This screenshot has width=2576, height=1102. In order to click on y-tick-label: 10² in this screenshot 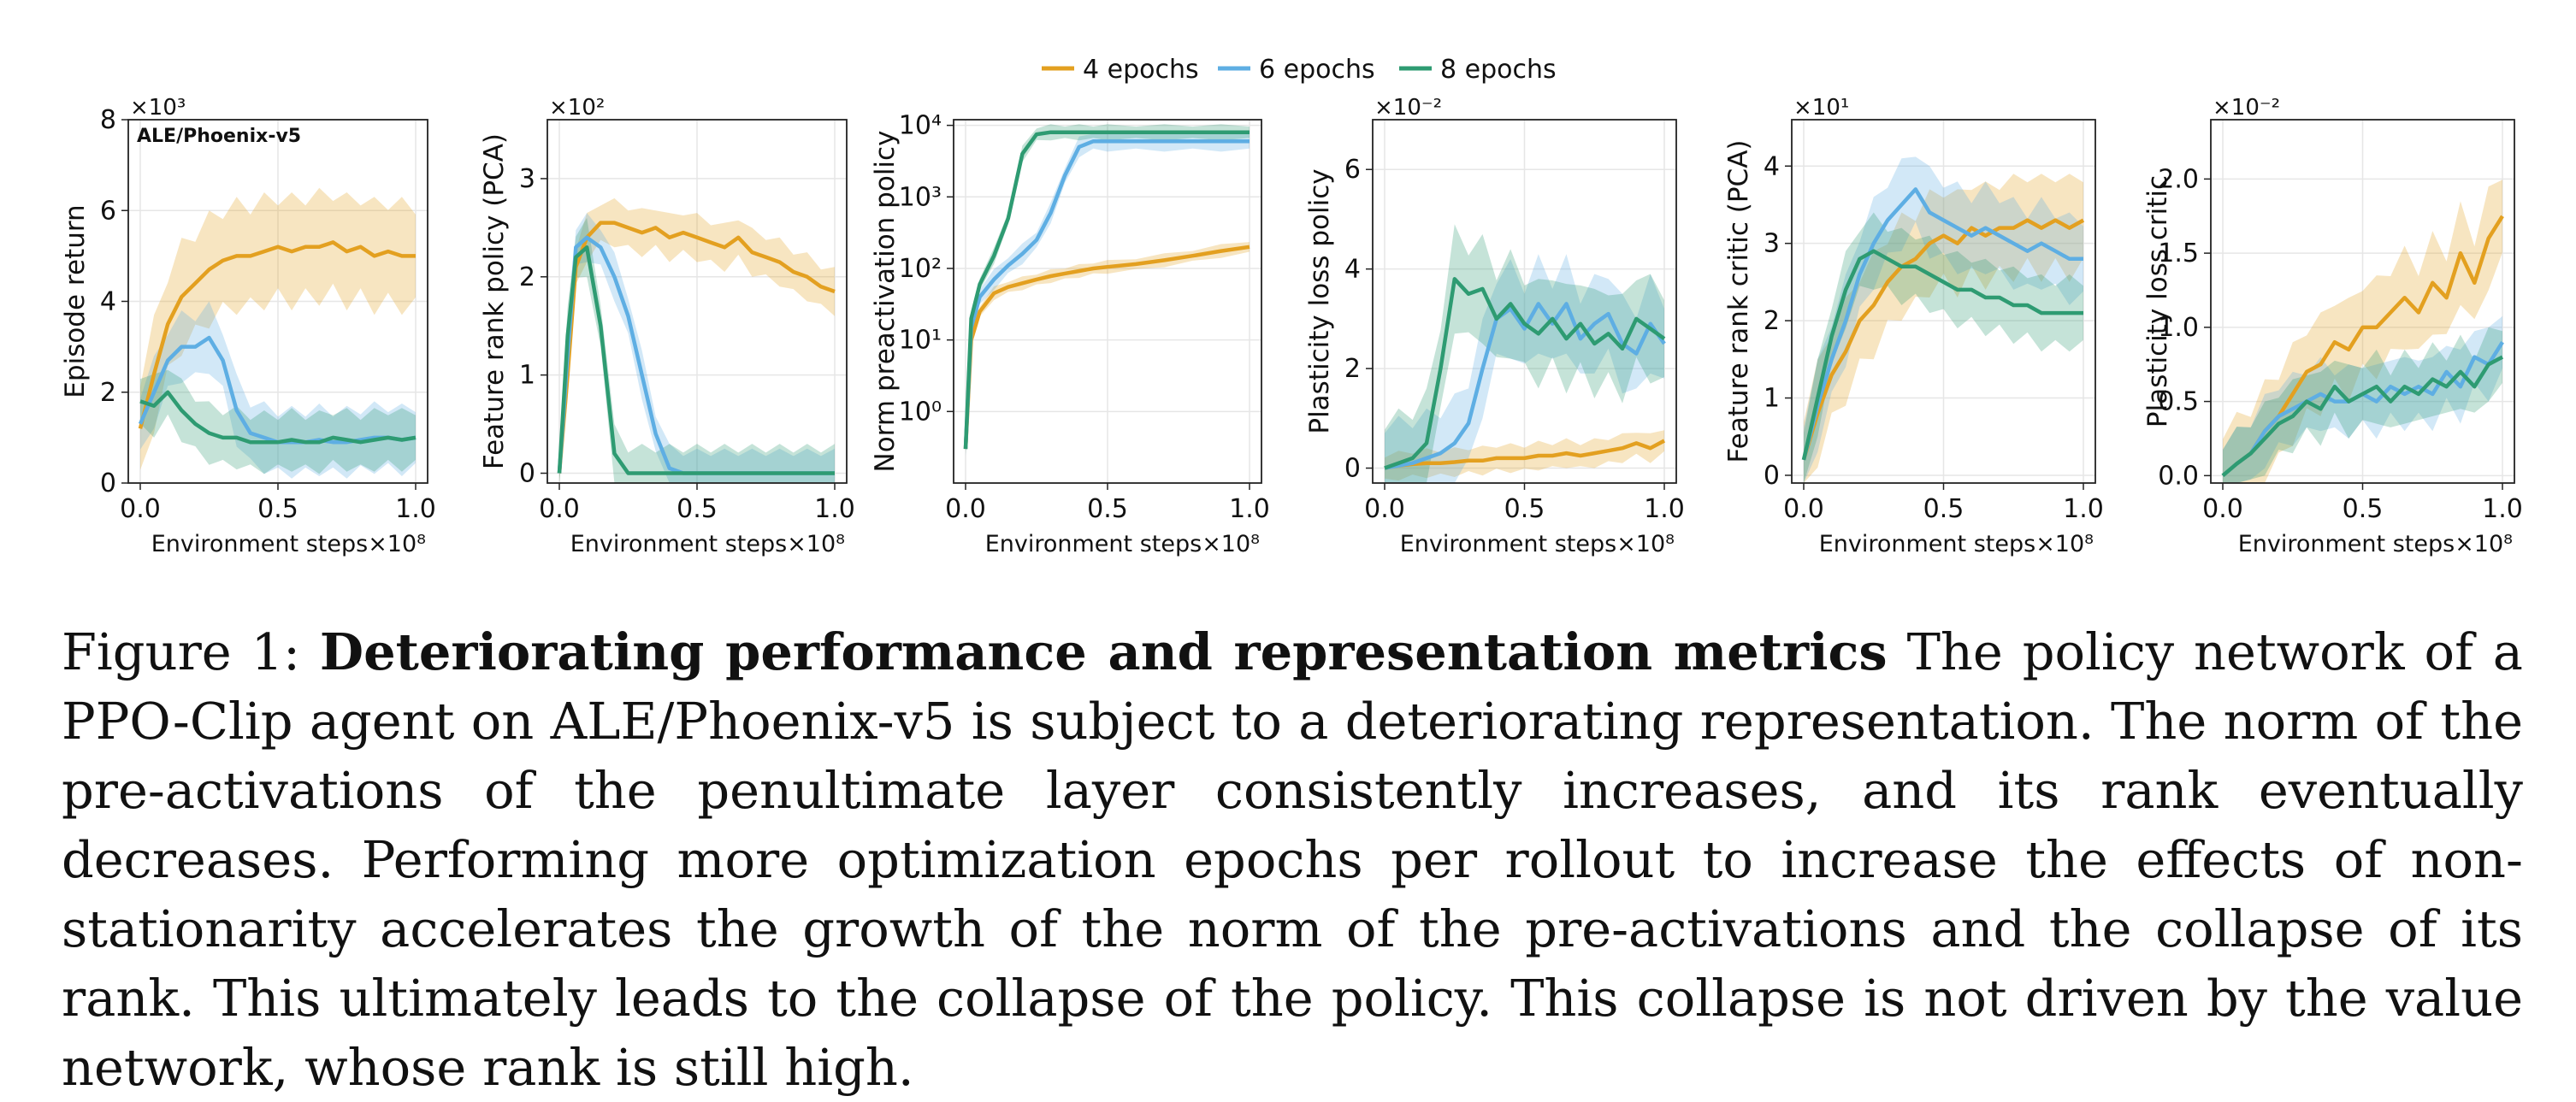, I will do `click(920, 269)`.